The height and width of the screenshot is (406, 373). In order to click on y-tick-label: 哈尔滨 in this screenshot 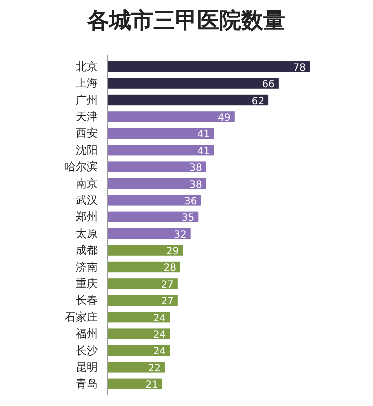, I will do `click(81, 167)`.